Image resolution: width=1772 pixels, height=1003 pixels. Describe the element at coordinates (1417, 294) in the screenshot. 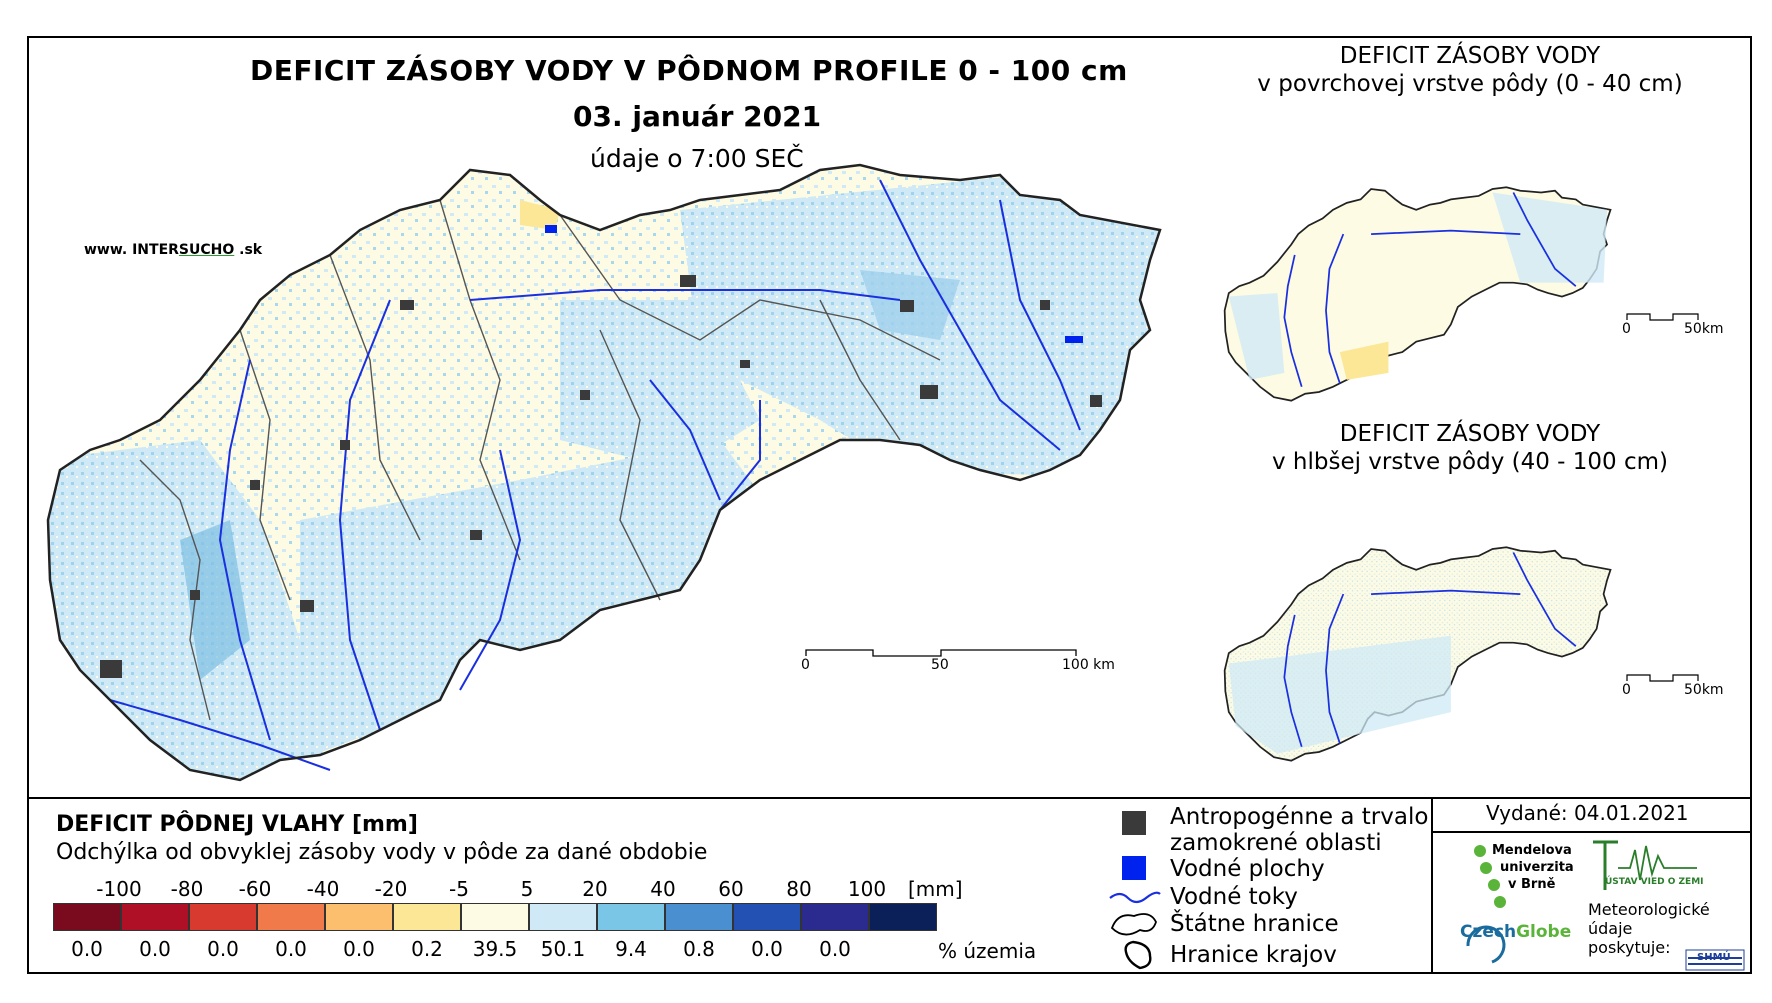

I see `inset-surface-map` at that location.